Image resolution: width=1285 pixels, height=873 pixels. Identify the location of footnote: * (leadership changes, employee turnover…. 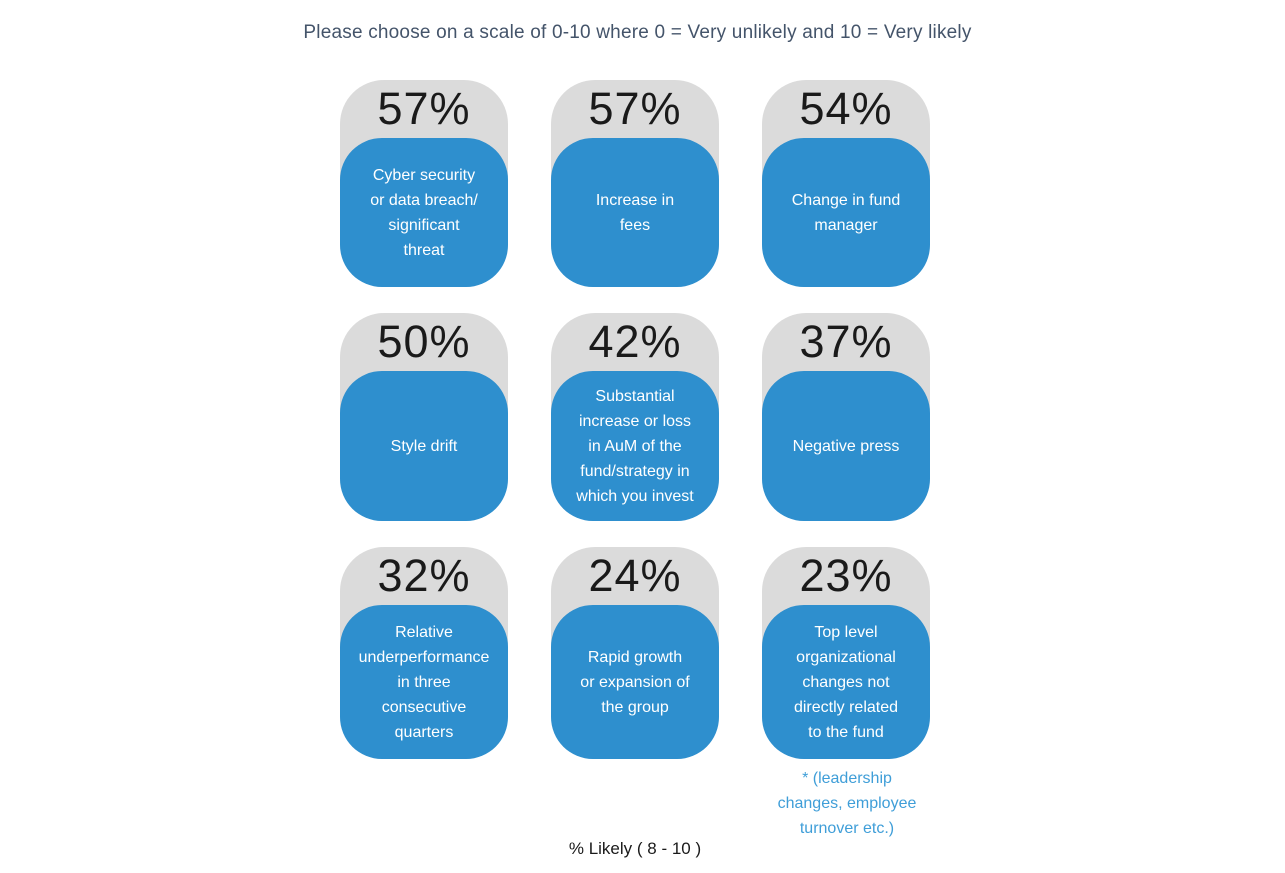
(847, 803).